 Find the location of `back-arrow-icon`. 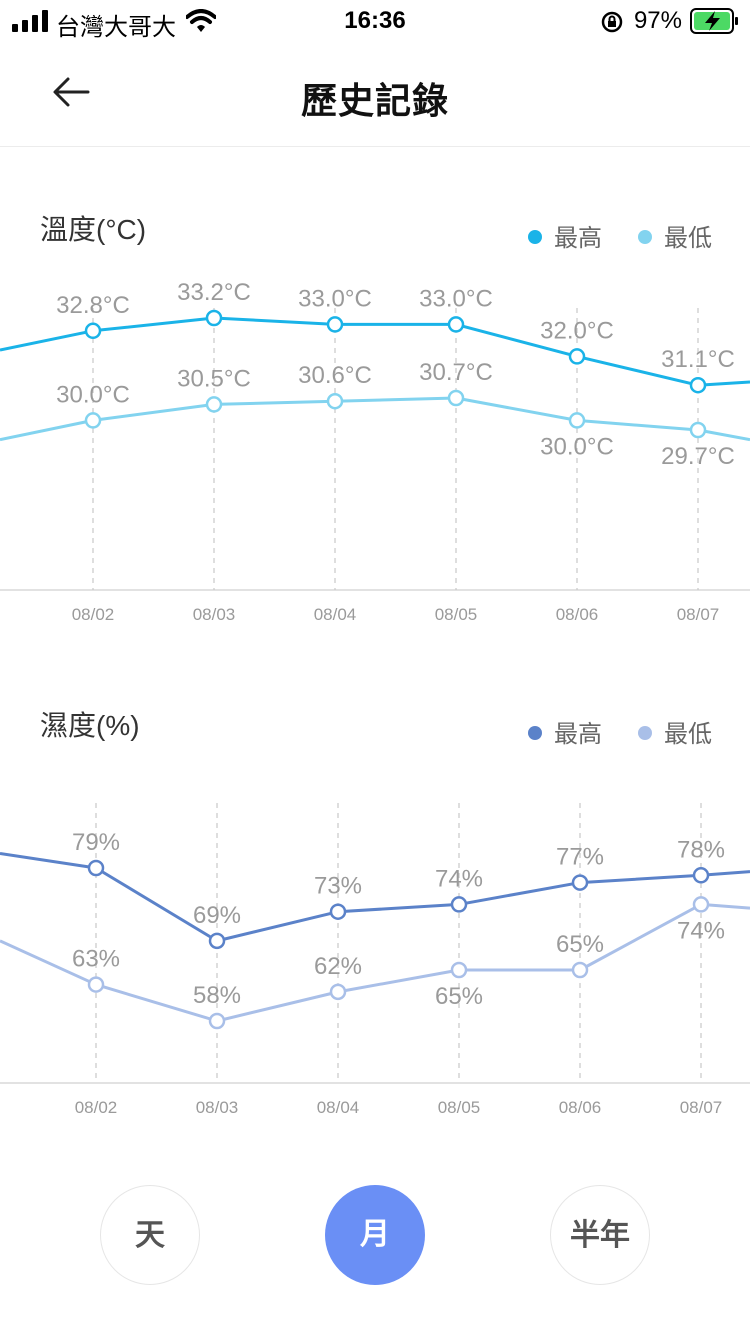

back-arrow-icon is located at coordinates (71, 92).